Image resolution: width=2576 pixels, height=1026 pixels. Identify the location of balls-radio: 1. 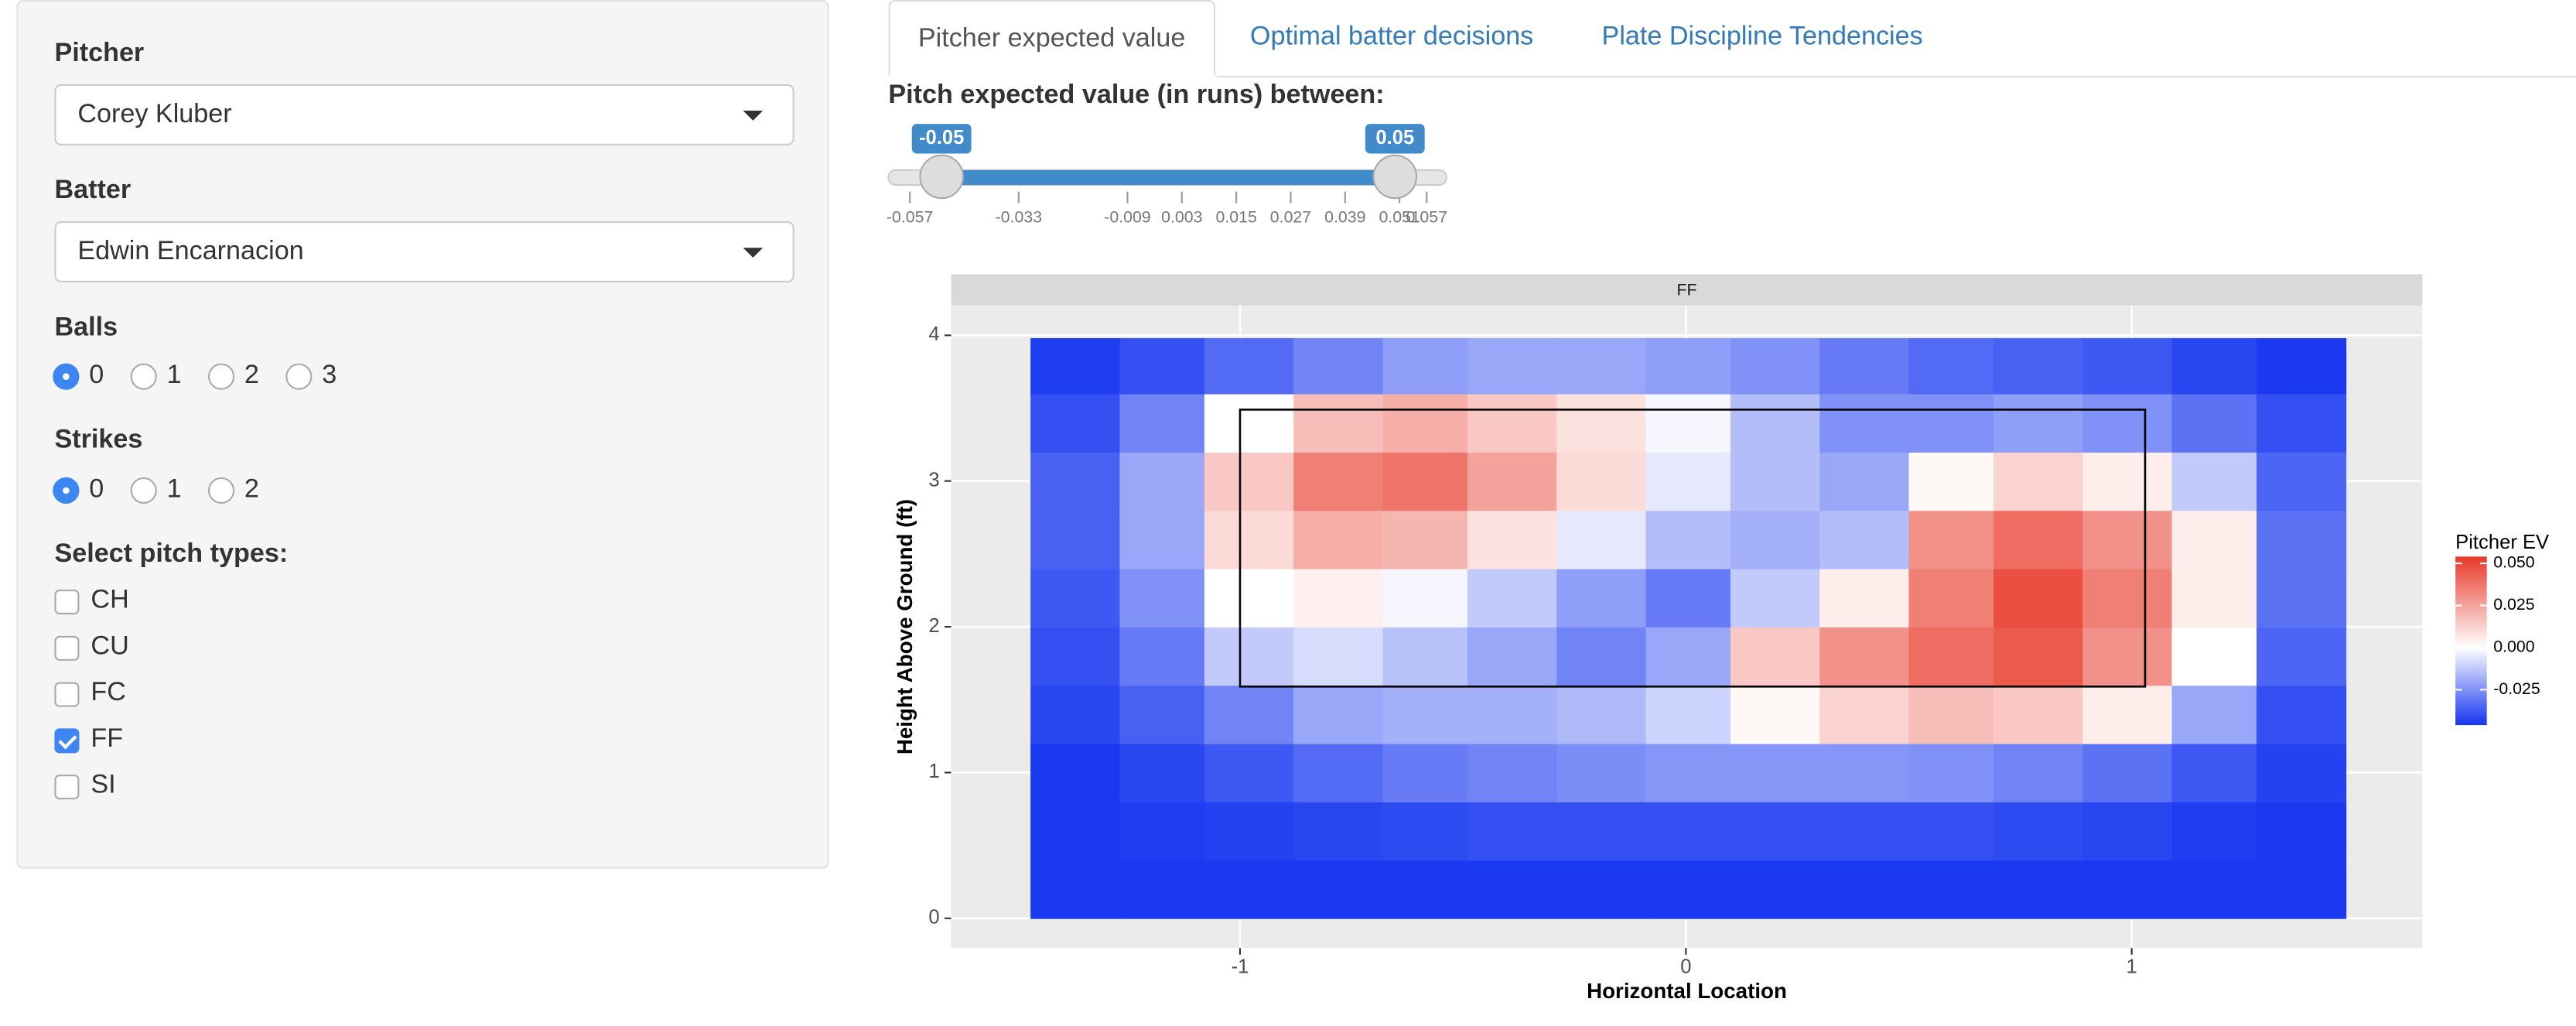
(156, 376).